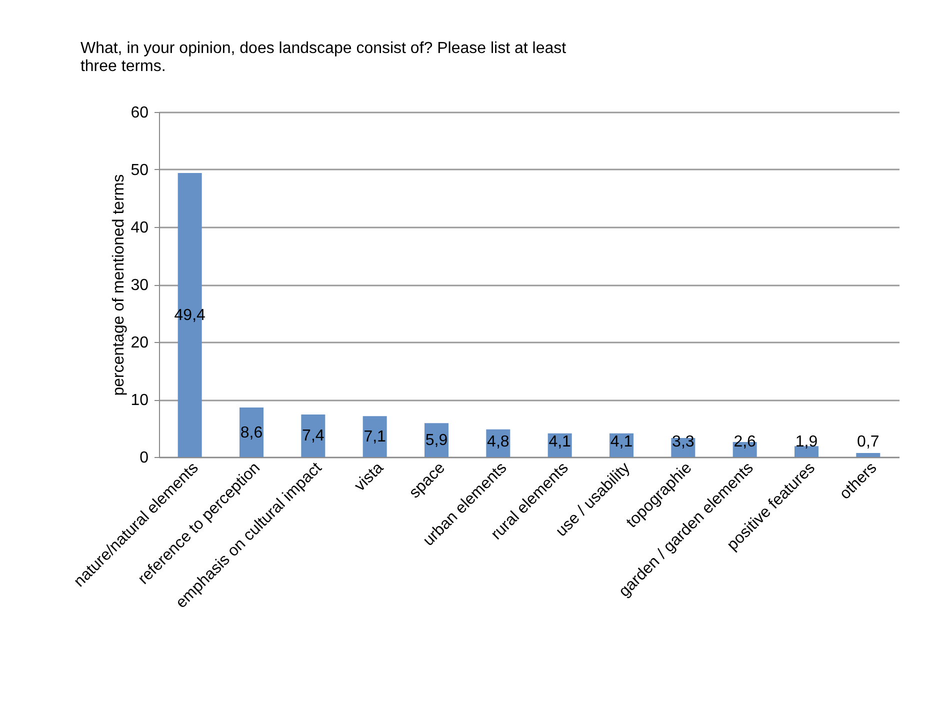  Describe the element at coordinates (139, 400) in the screenshot. I see `y-tick-label: 10` at that location.